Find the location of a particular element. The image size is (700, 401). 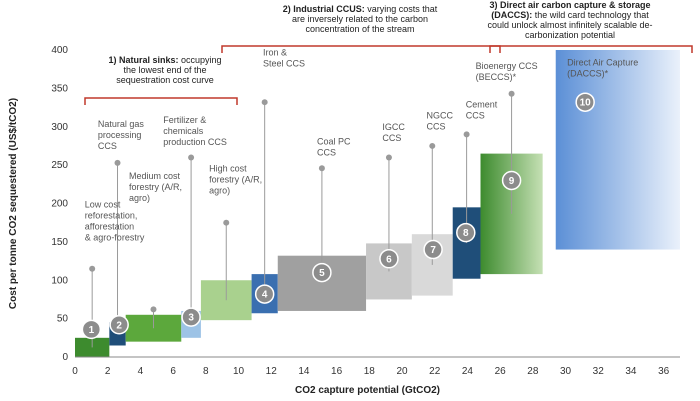

marker-10: 10 is located at coordinates (585, 102).